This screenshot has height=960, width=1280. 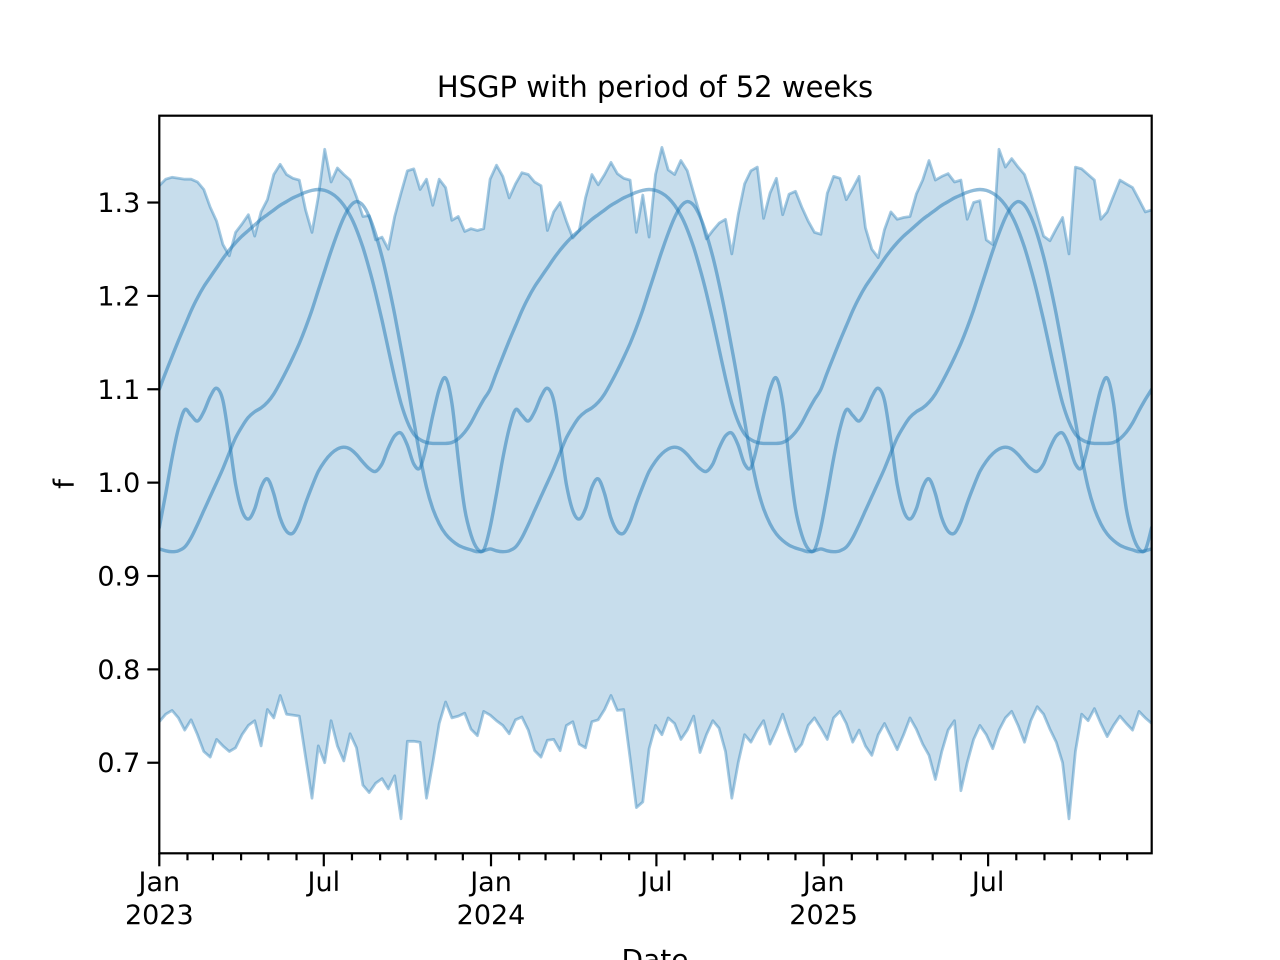 I want to click on y-tick-label: 1.1, so click(x=118, y=390).